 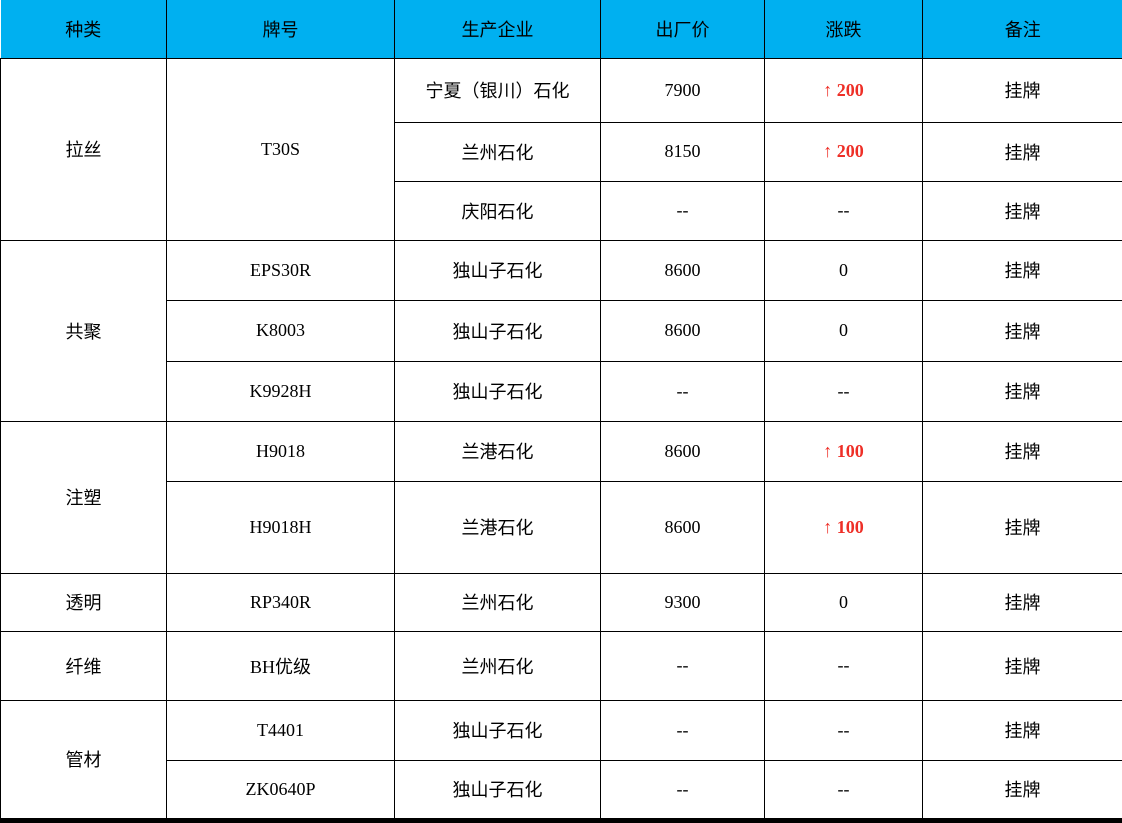 I want to click on col-header-grade: 牌号, so click(x=281, y=29).